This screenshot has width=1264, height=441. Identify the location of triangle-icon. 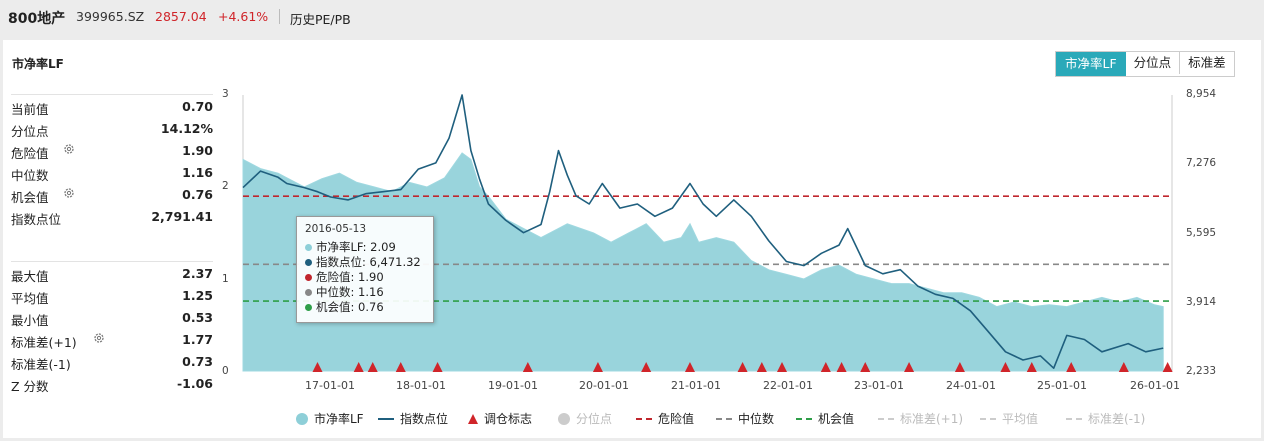
(473, 418).